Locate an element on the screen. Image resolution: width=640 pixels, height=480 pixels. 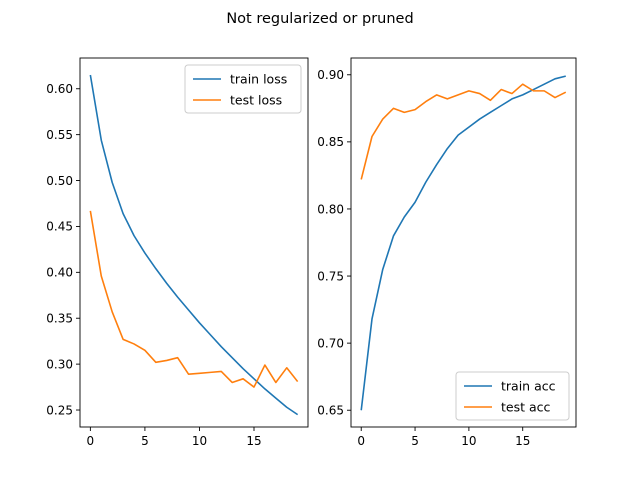
series-line-test-acc is located at coordinates (463, 131).